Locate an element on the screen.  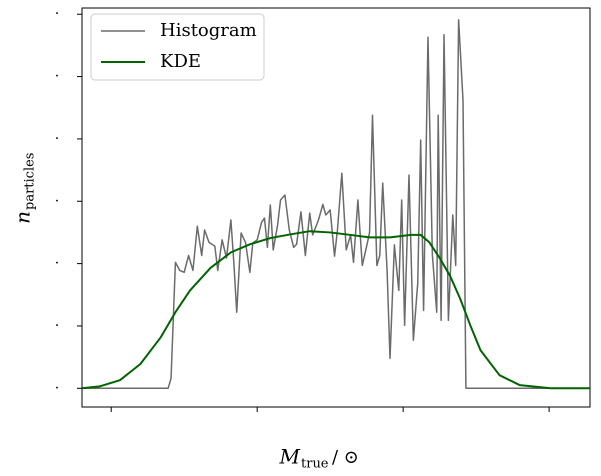
legend-label: Histogram is located at coordinates (208, 30).